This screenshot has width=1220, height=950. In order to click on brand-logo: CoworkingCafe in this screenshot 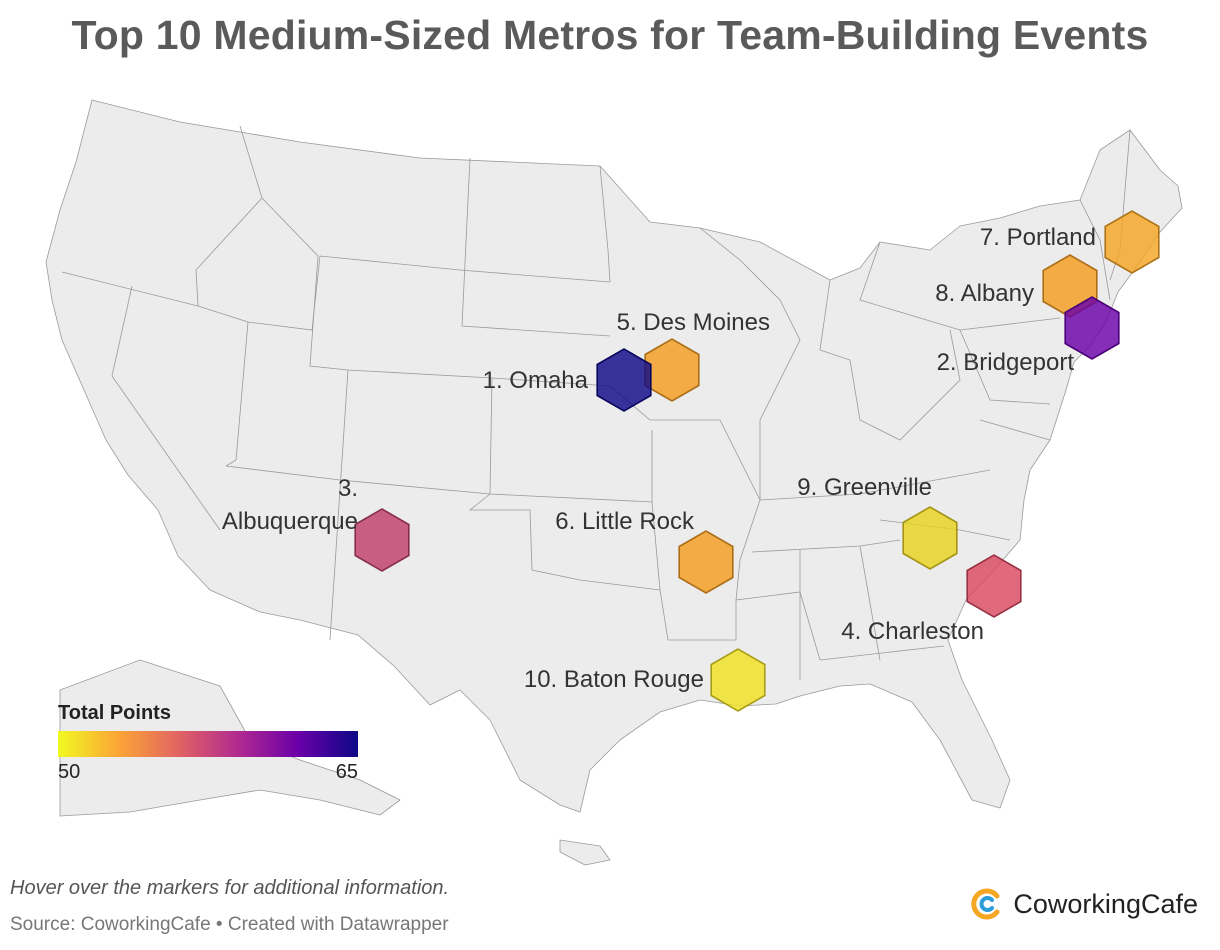, I will do `click(1084, 904)`.